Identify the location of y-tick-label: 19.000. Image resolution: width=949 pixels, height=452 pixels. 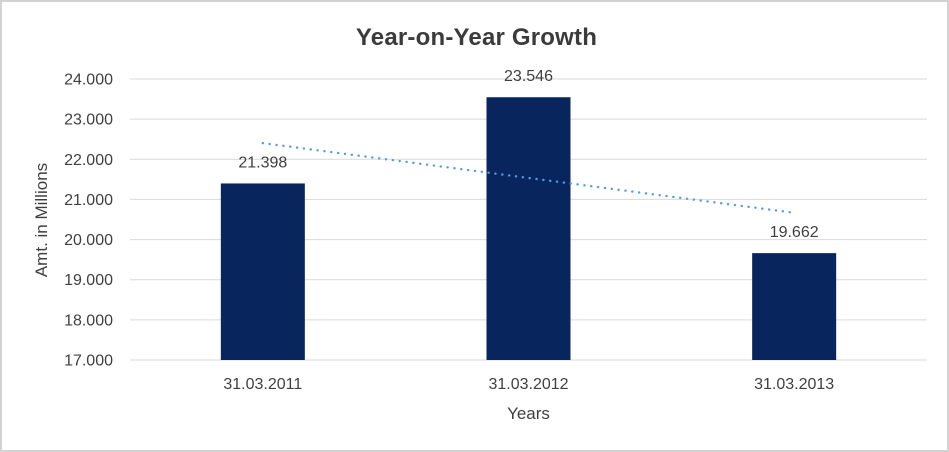
(88, 280).